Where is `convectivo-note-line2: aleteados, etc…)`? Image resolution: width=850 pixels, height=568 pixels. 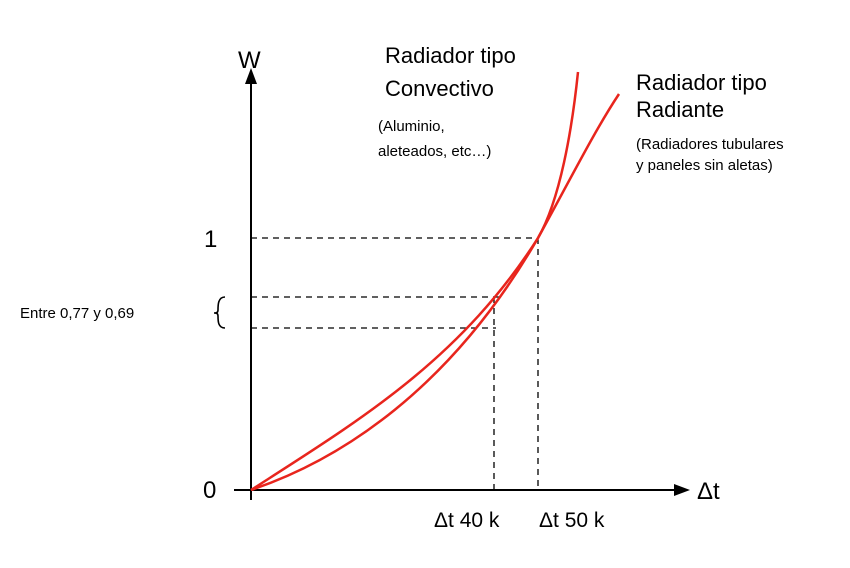 convectivo-note-line2: aleteados, etc…) is located at coordinates (434, 151).